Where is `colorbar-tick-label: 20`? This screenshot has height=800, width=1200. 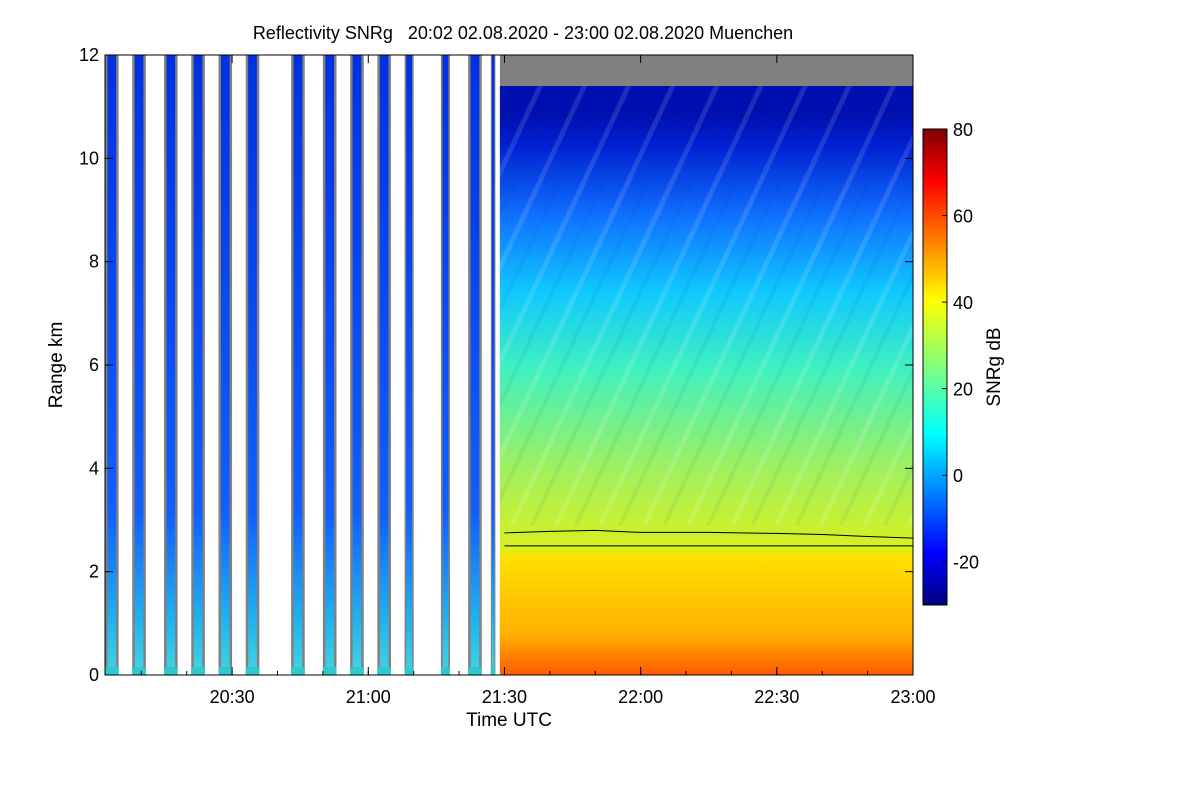 colorbar-tick-label: 20 is located at coordinates (963, 390).